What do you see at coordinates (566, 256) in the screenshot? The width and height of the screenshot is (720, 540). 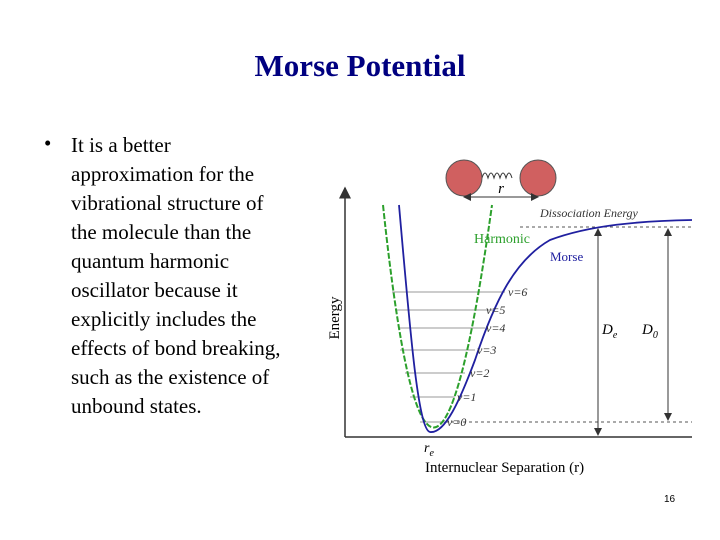 I see `morse-label: Morse` at bounding box center [566, 256].